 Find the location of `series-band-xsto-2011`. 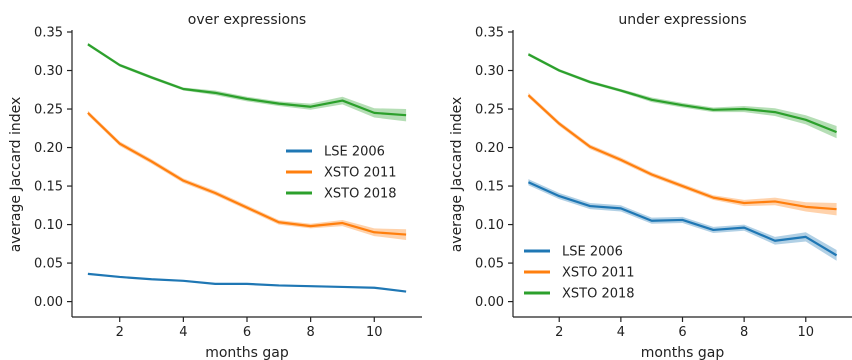

series-band-xsto-2011 is located at coordinates (682, 154).